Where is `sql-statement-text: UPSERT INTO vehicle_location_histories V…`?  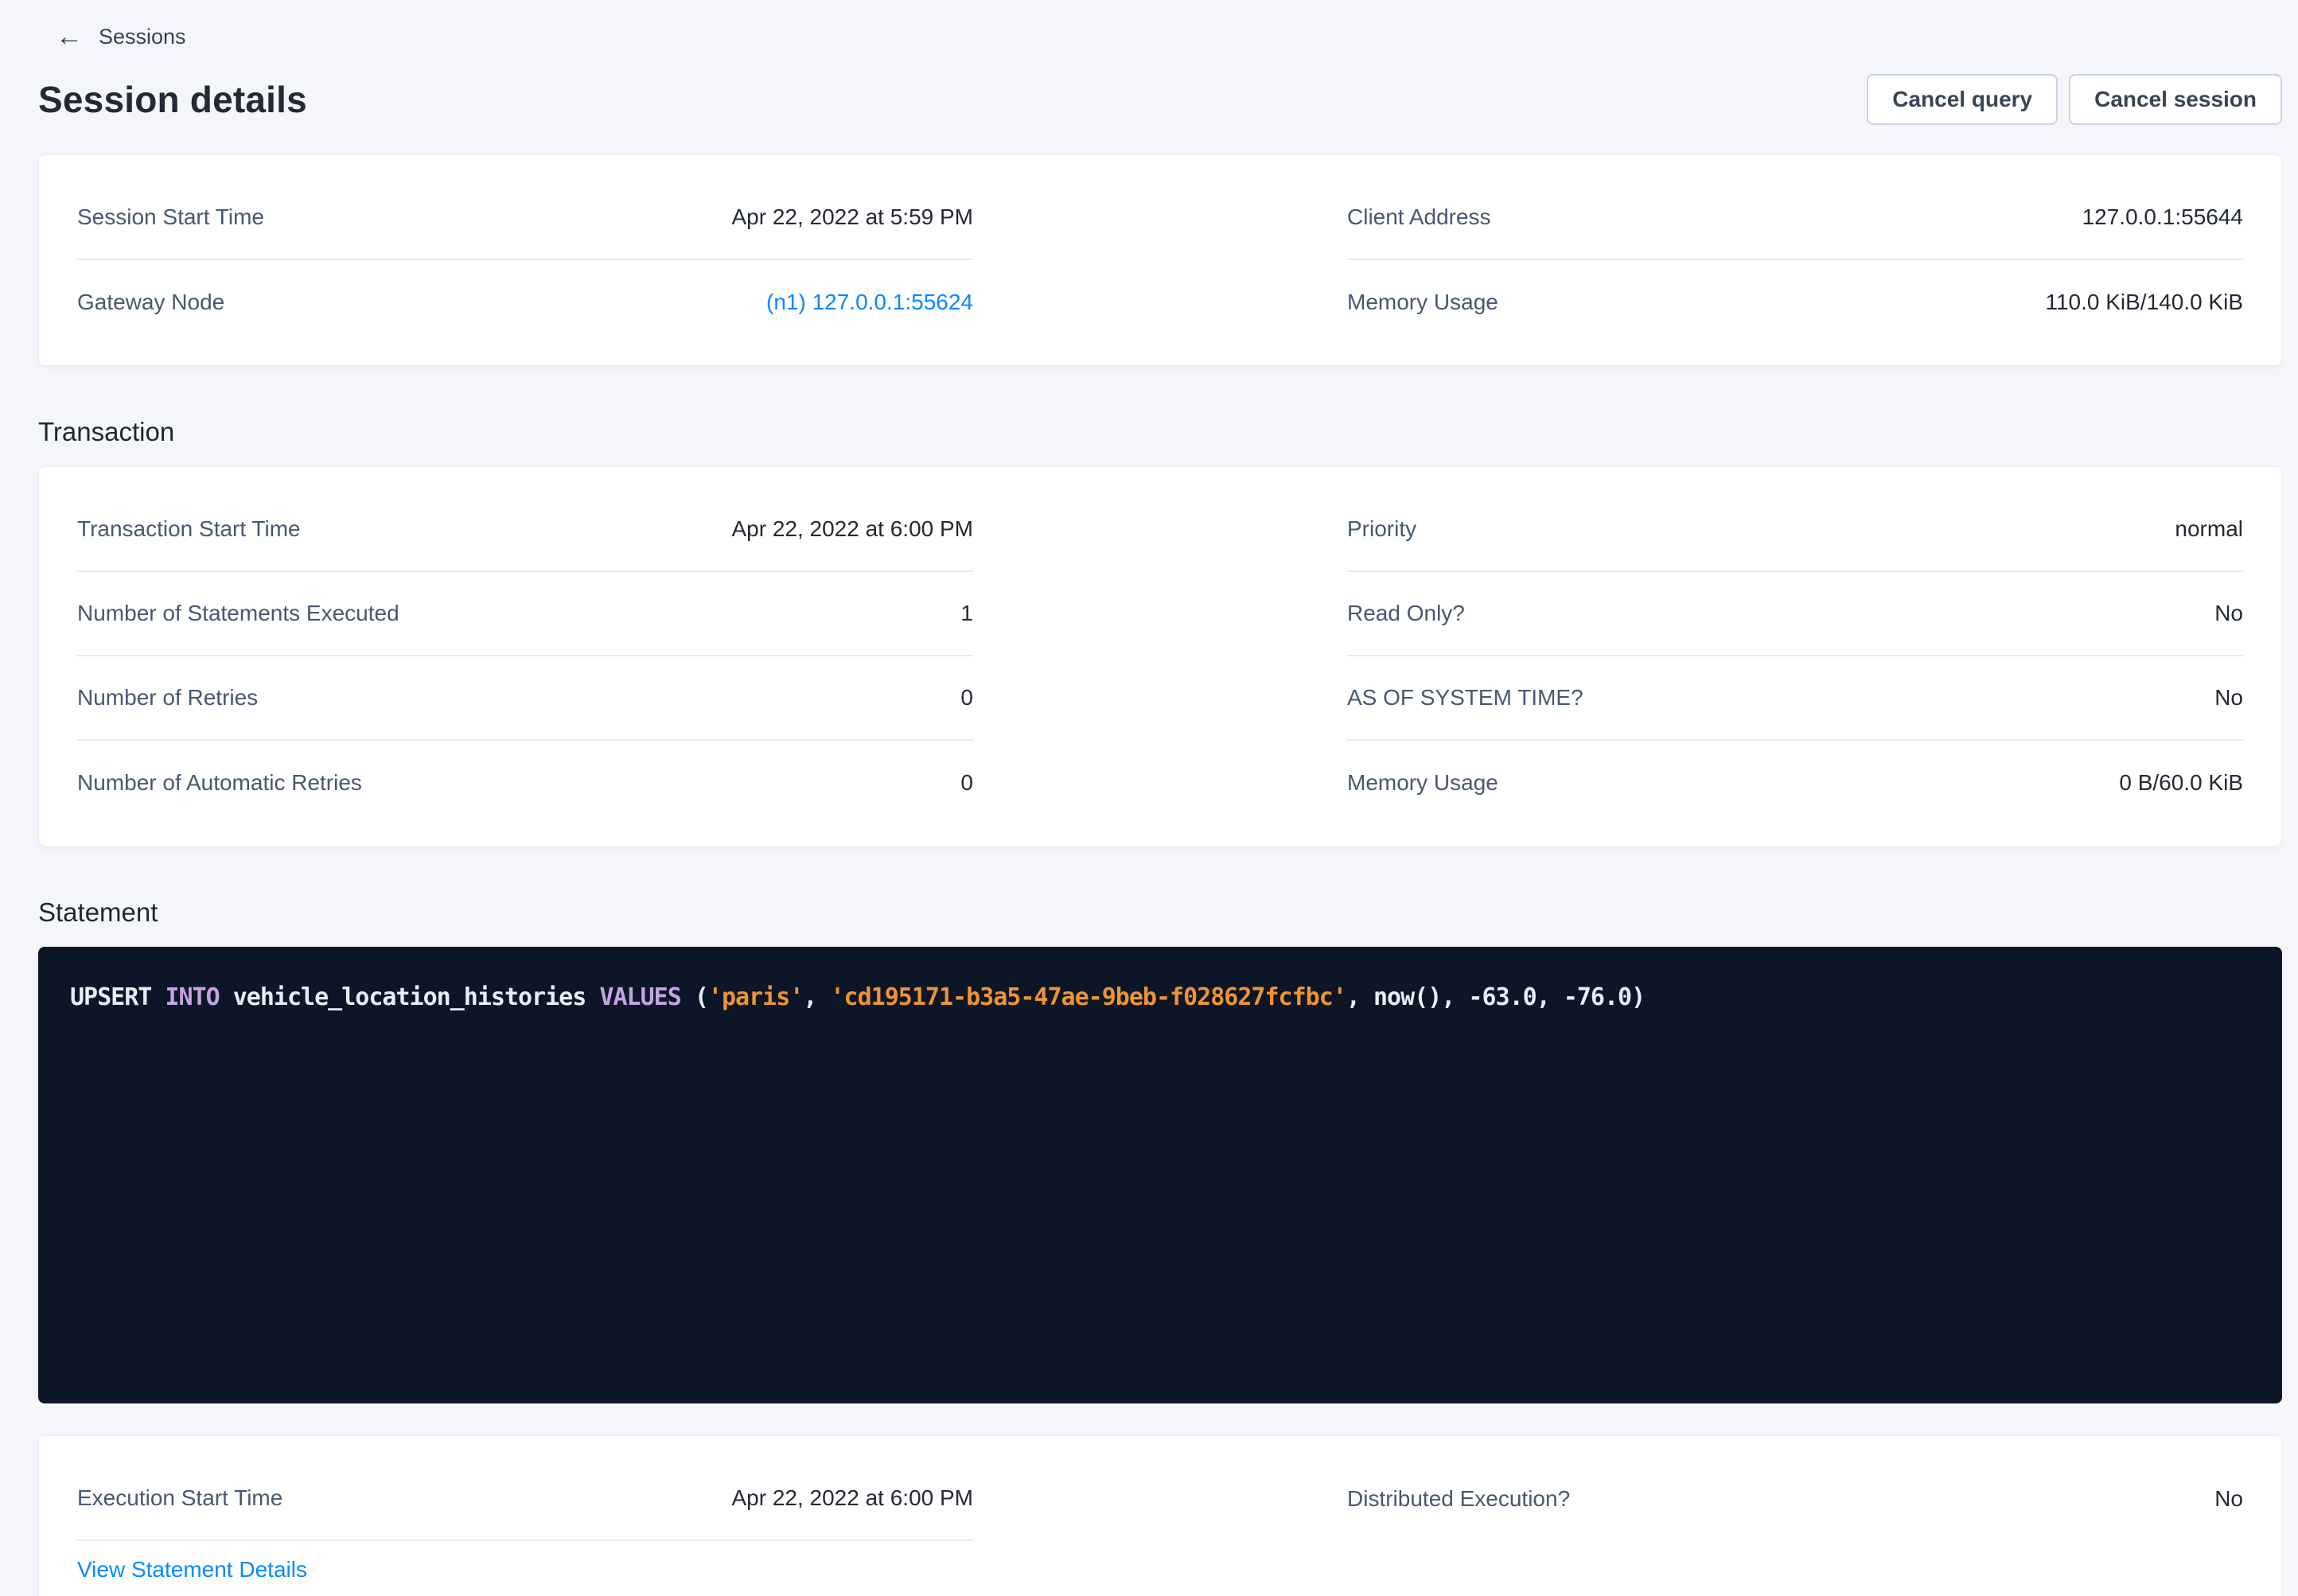
sql-statement-text: UPSERT INTO vehicle_location_histories V… is located at coordinates (1160, 997).